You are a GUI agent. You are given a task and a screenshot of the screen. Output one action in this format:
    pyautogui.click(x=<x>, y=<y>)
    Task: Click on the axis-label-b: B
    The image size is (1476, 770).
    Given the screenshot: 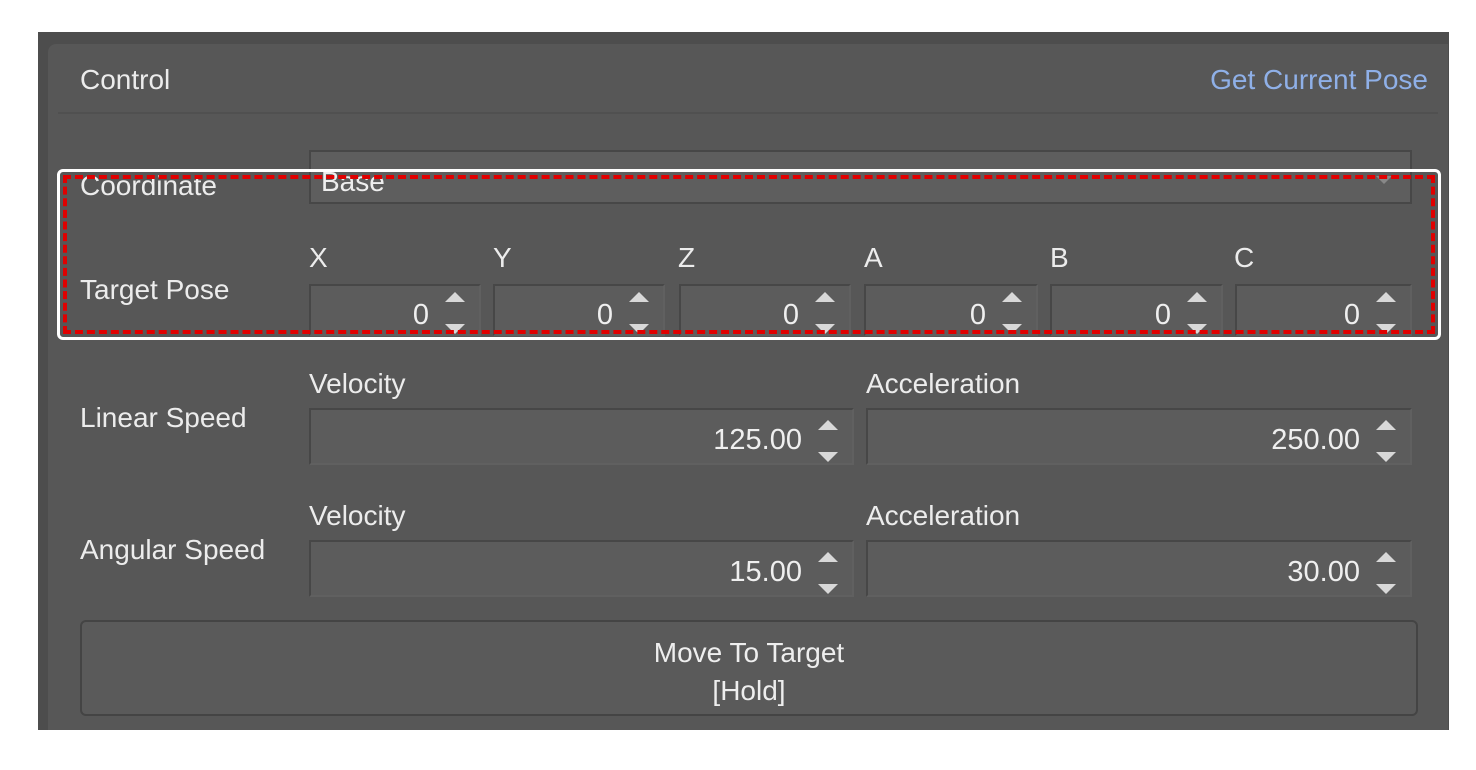 What is the action you would take?
    pyautogui.click(x=1059, y=257)
    